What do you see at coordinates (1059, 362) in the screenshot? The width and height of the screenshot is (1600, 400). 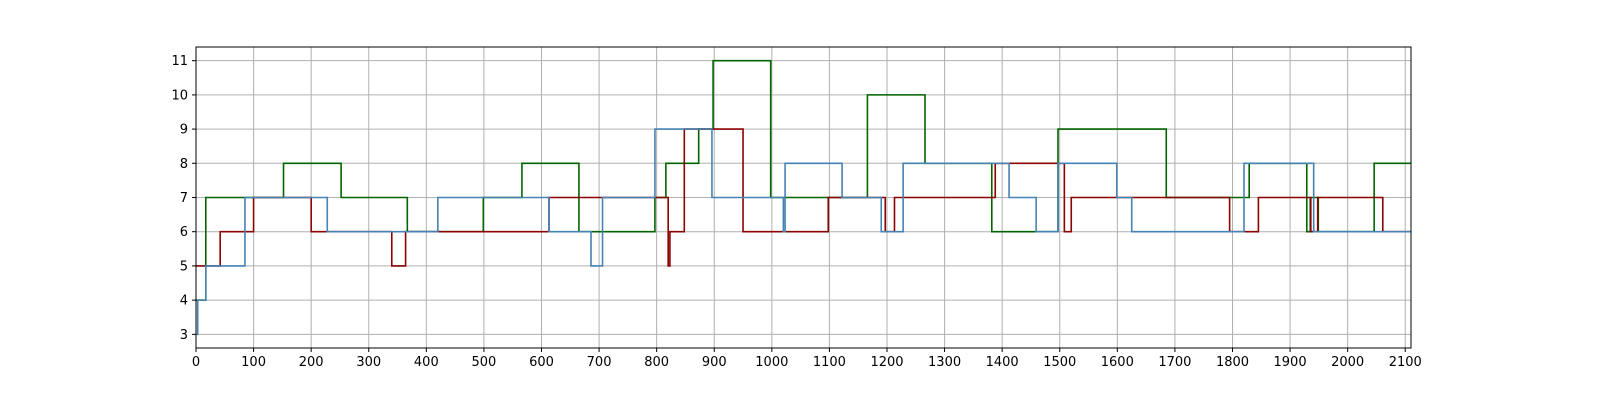 I see `x-tick-label-15: 1500` at bounding box center [1059, 362].